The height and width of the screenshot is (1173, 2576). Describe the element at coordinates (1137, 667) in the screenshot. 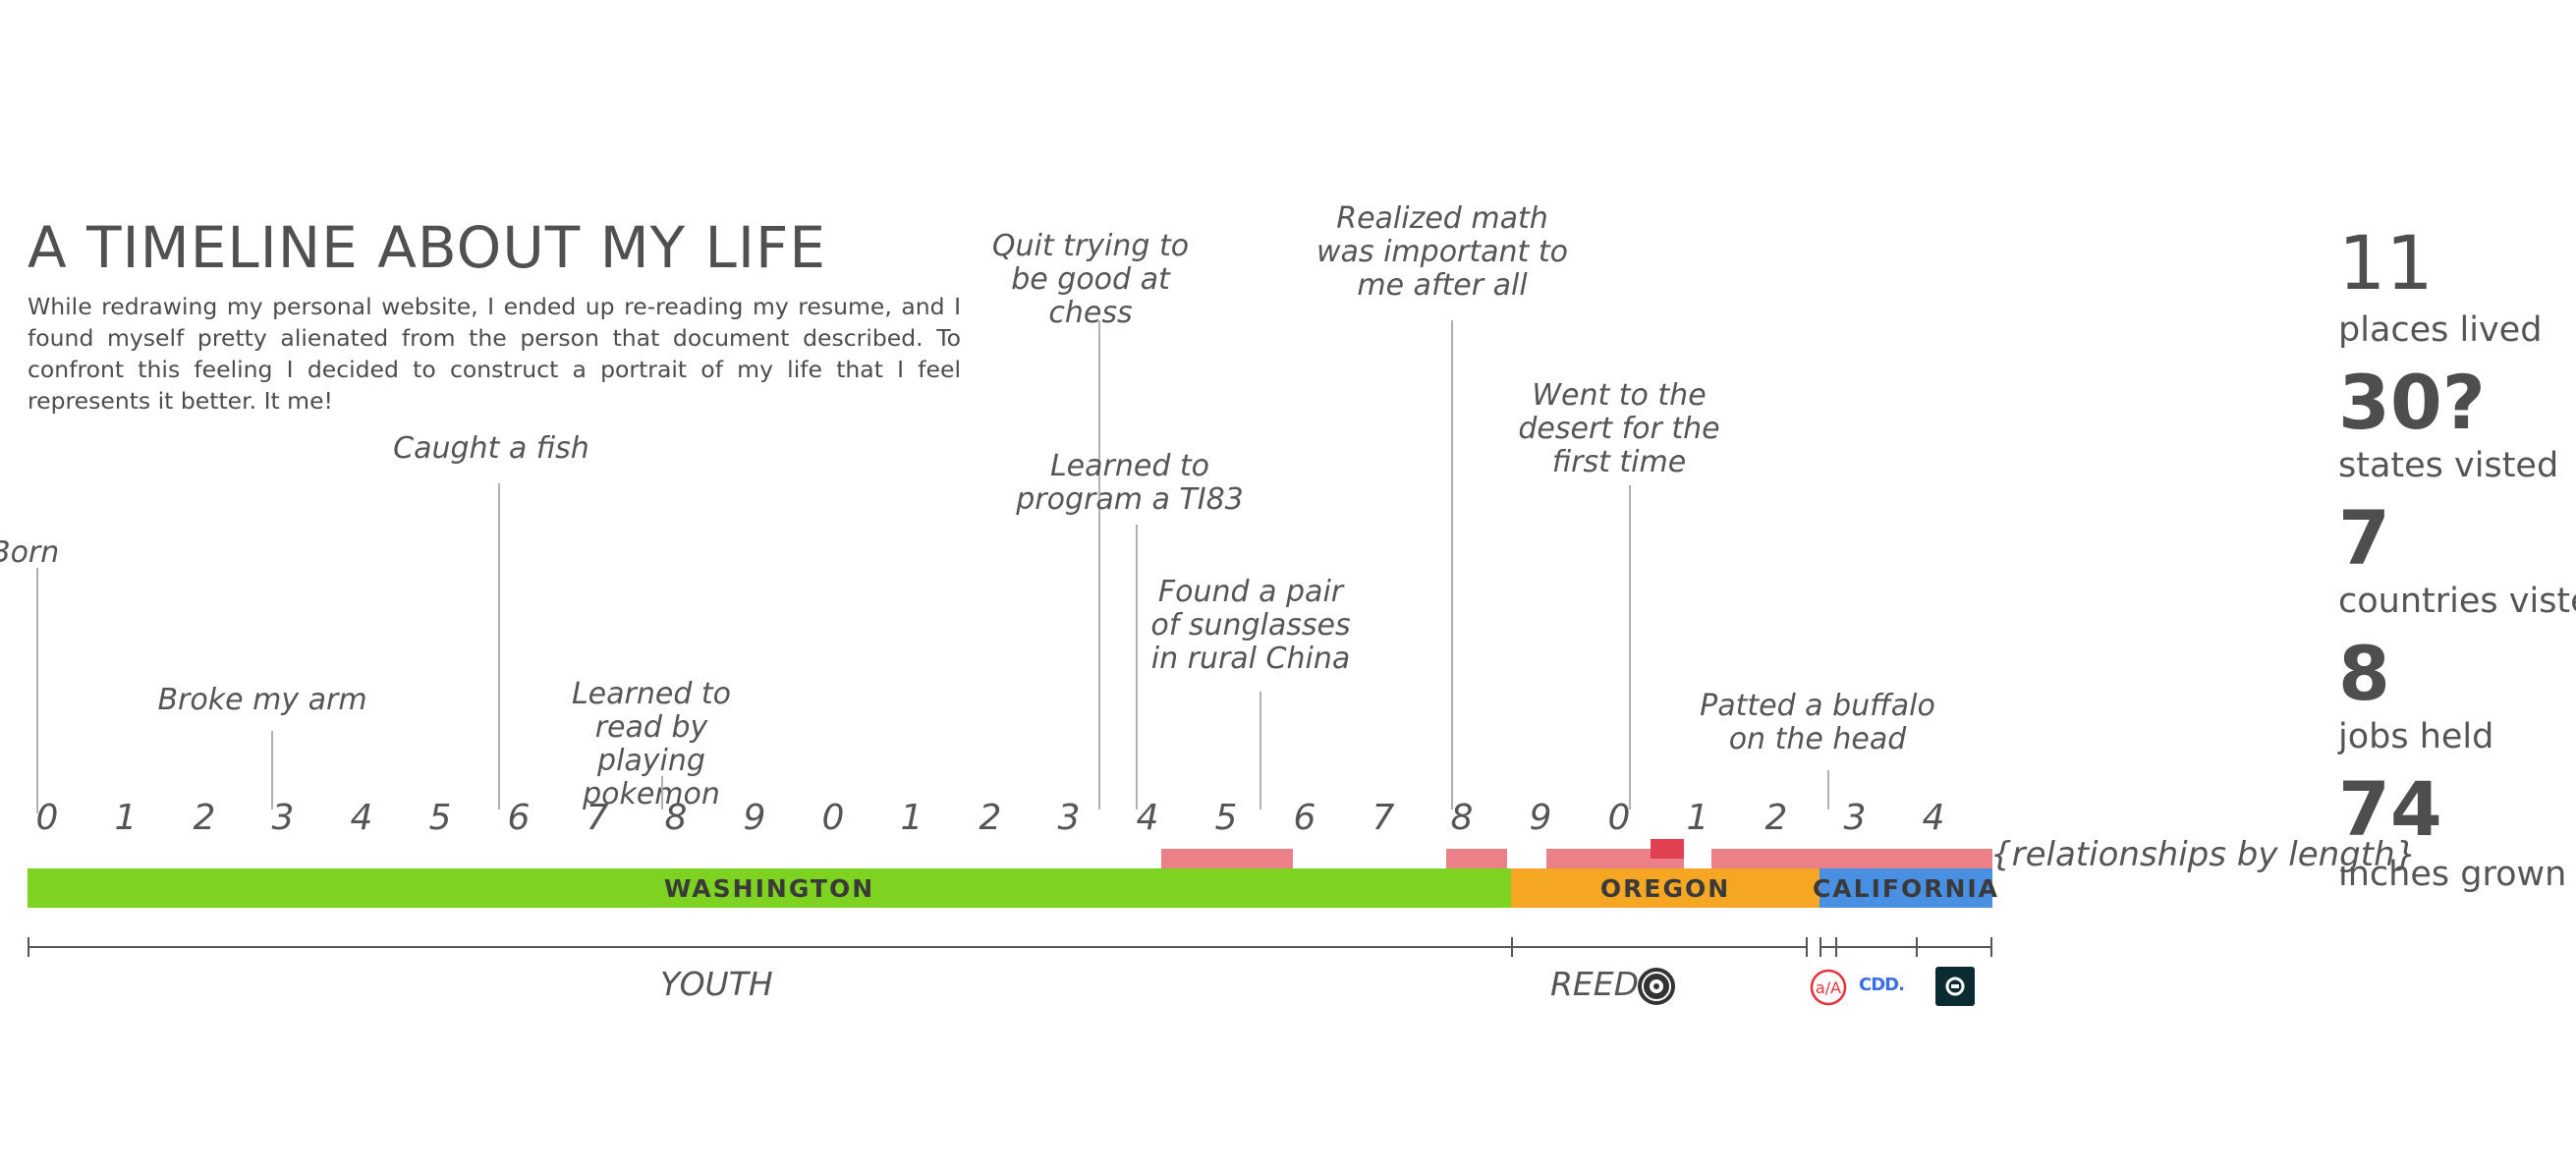

I see `leader-line-learned-program` at that location.